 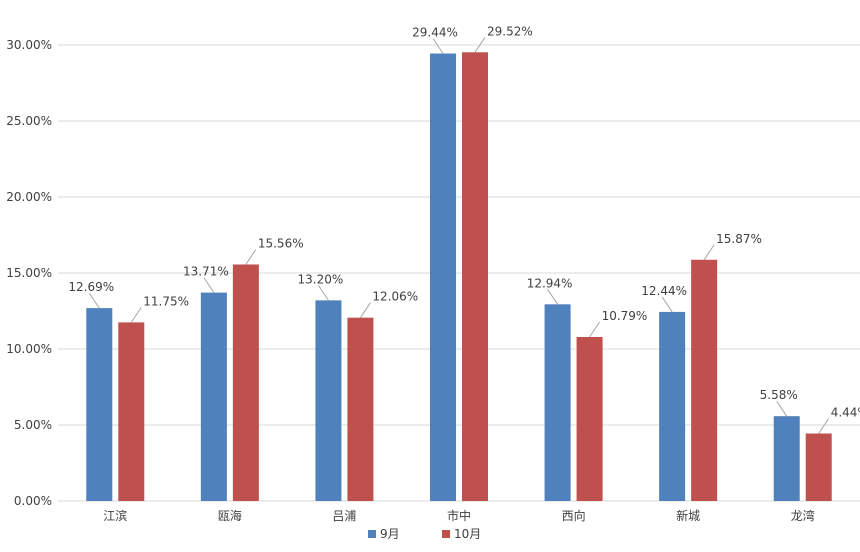 What do you see at coordinates (574, 515) in the screenshot?
I see `x-tick-label: 西向` at bounding box center [574, 515].